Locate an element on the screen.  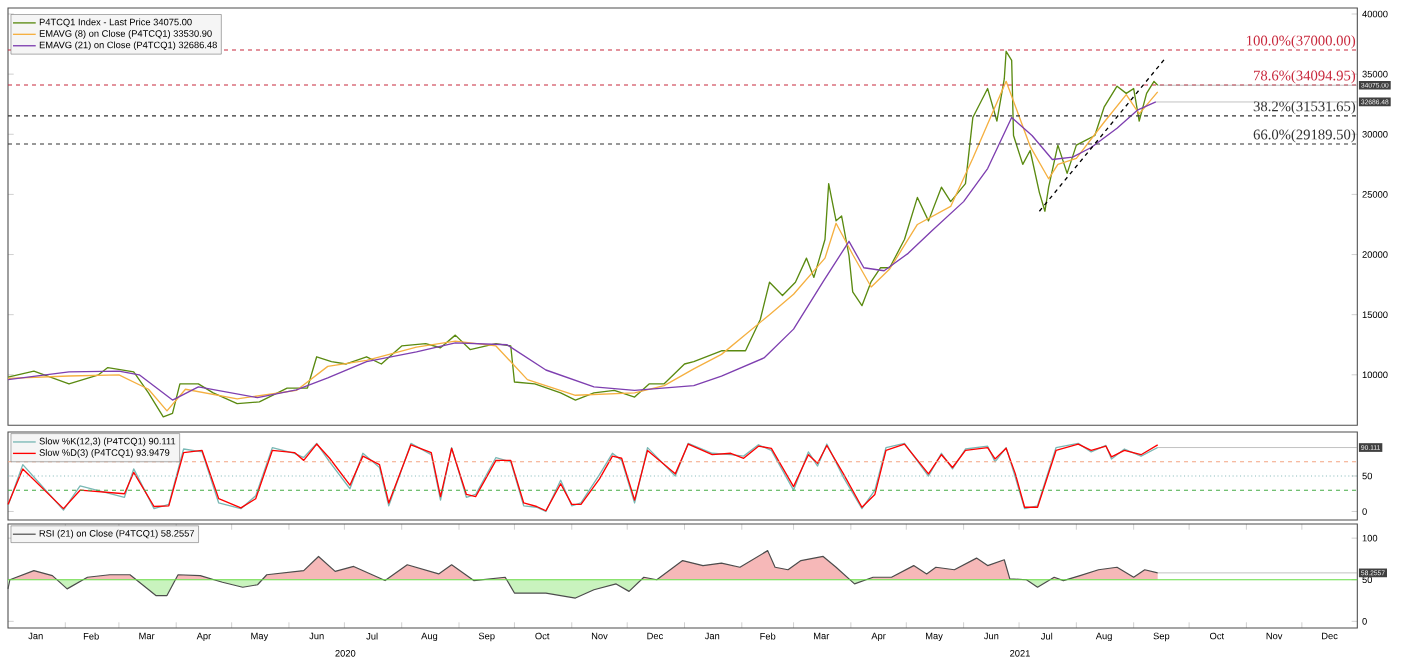
y-tick-label: 100 is located at coordinates (1370, 538).